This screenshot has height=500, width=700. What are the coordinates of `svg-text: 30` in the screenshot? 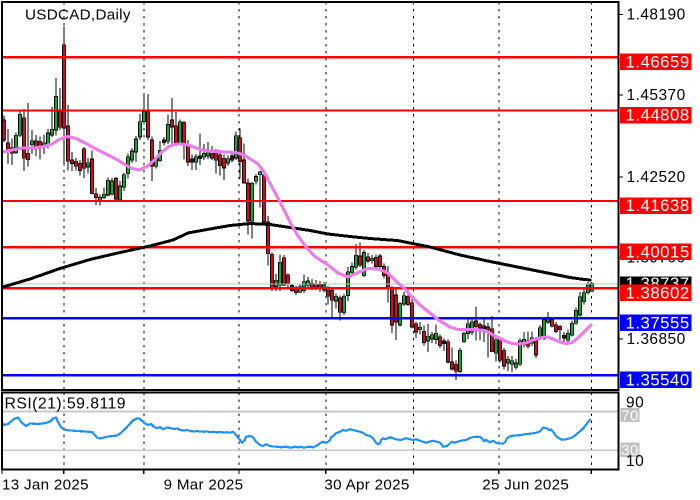 It's located at (630, 450).